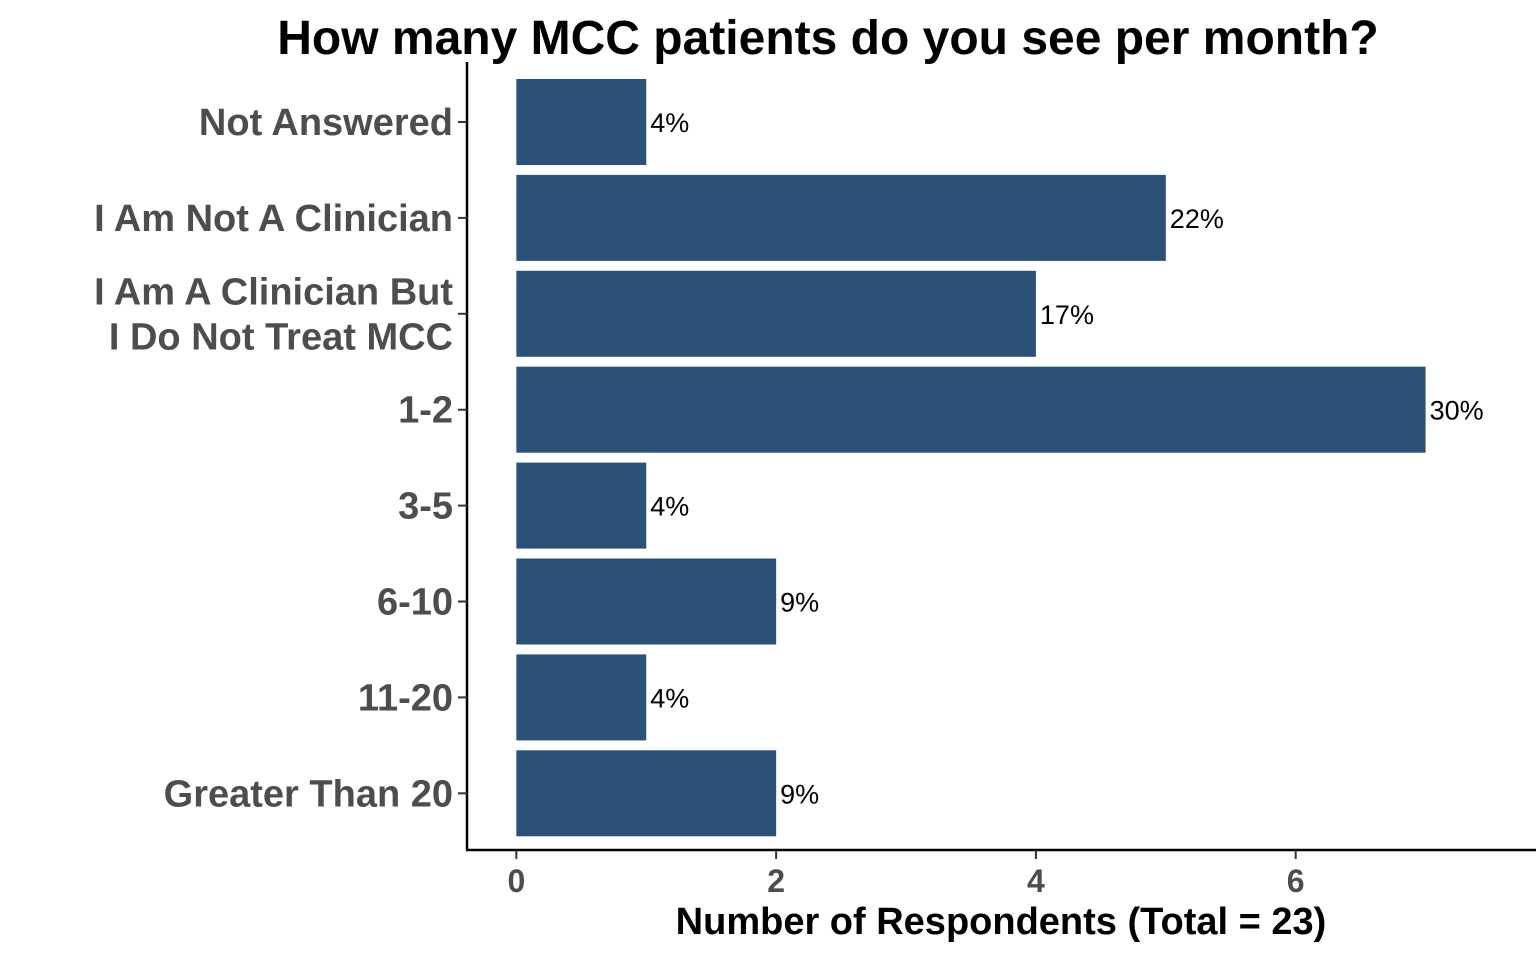 This screenshot has width=1536, height=960. What do you see at coordinates (308, 794) in the screenshot?
I see `y-tick-label: Greater Than 20` at bounding box center [308, 794].